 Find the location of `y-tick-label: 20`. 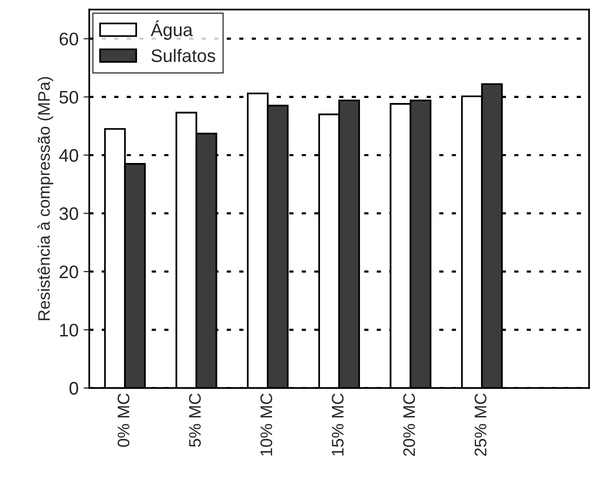

y-tick-label: 20 is located at coordinates (69, 271).